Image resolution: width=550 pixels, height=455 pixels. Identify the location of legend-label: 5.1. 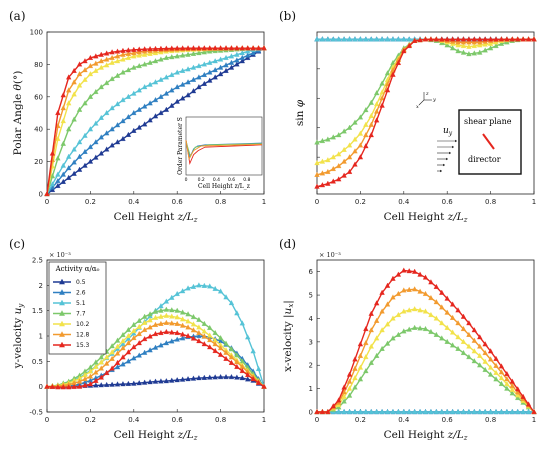
(81, 303).